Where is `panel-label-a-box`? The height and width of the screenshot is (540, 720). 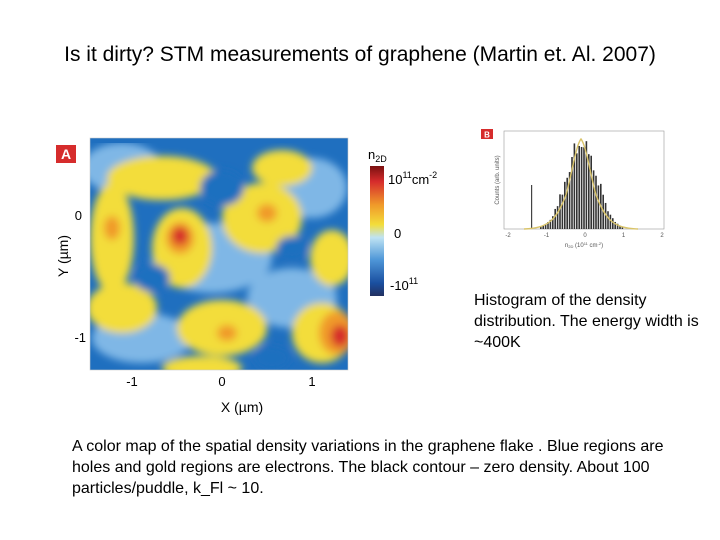
panel-label-a-box is located at coordinates (66, 154).